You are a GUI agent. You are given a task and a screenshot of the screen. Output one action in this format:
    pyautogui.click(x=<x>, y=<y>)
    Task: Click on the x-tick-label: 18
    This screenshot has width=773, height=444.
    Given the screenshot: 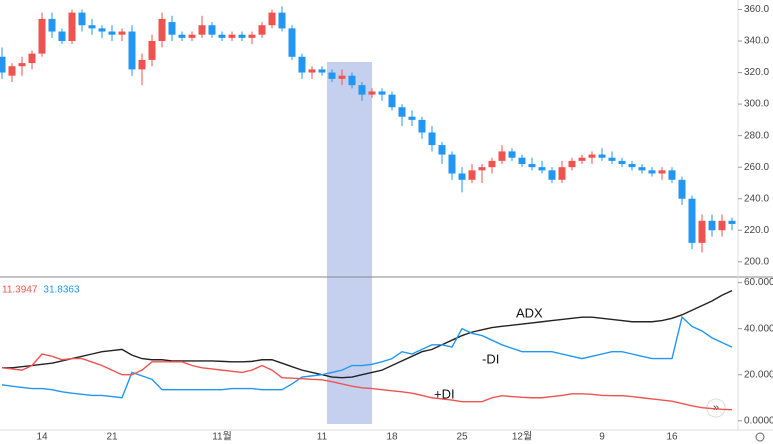 What is the action you would take?
    pyautogui.click(x=392, y=437)
    